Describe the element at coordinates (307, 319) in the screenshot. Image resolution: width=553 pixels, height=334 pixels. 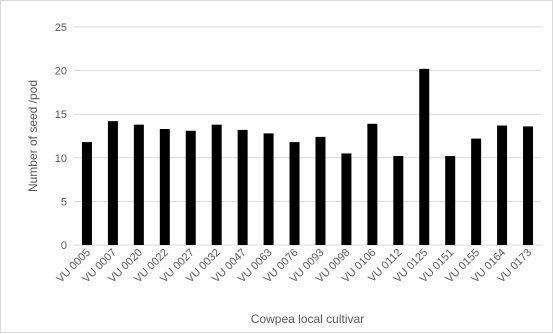
I see `x-axis-title: Cowpea local cultivar` at that location.